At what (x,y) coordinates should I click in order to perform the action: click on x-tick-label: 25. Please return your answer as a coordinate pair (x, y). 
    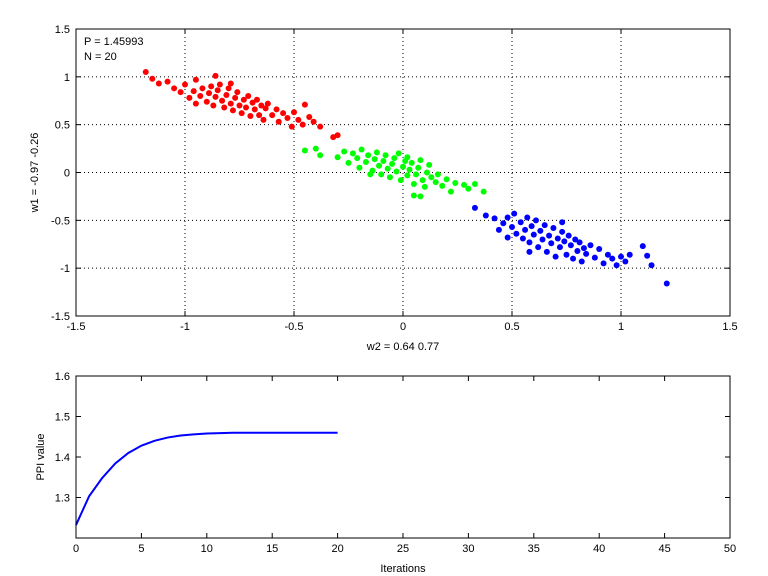
    Looking at the image, I should click on (403, 549).